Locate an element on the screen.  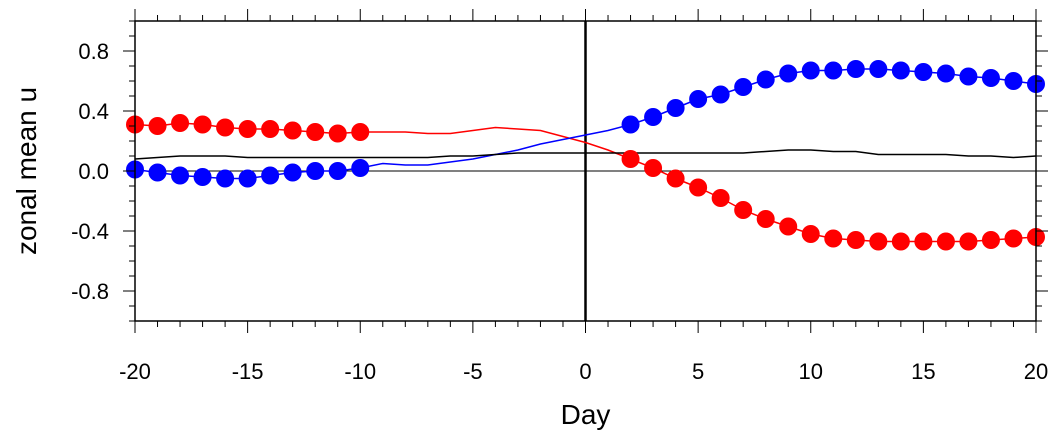
x-tick-label: -20 is located at coordinates (135, 371).